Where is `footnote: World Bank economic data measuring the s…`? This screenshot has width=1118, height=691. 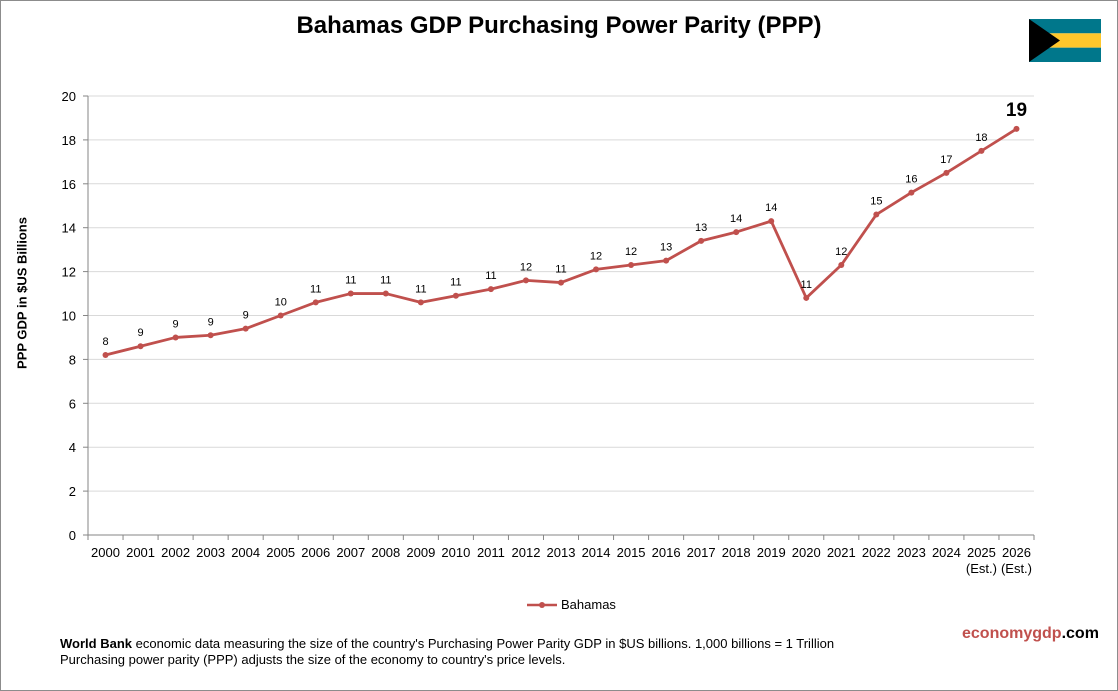 footnote: World Bank economic data measuring the s… is located at coordinates (447, 652).